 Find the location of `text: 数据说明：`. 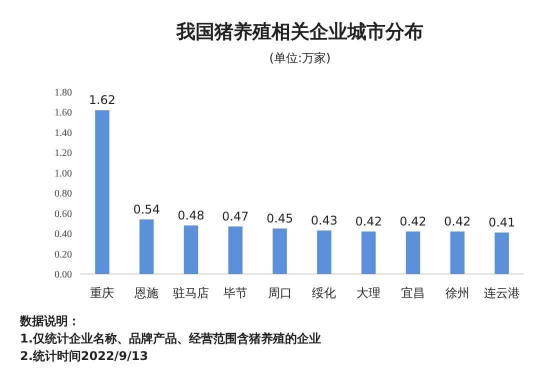

text: 数据说明： is located at coordinates (49, 321).